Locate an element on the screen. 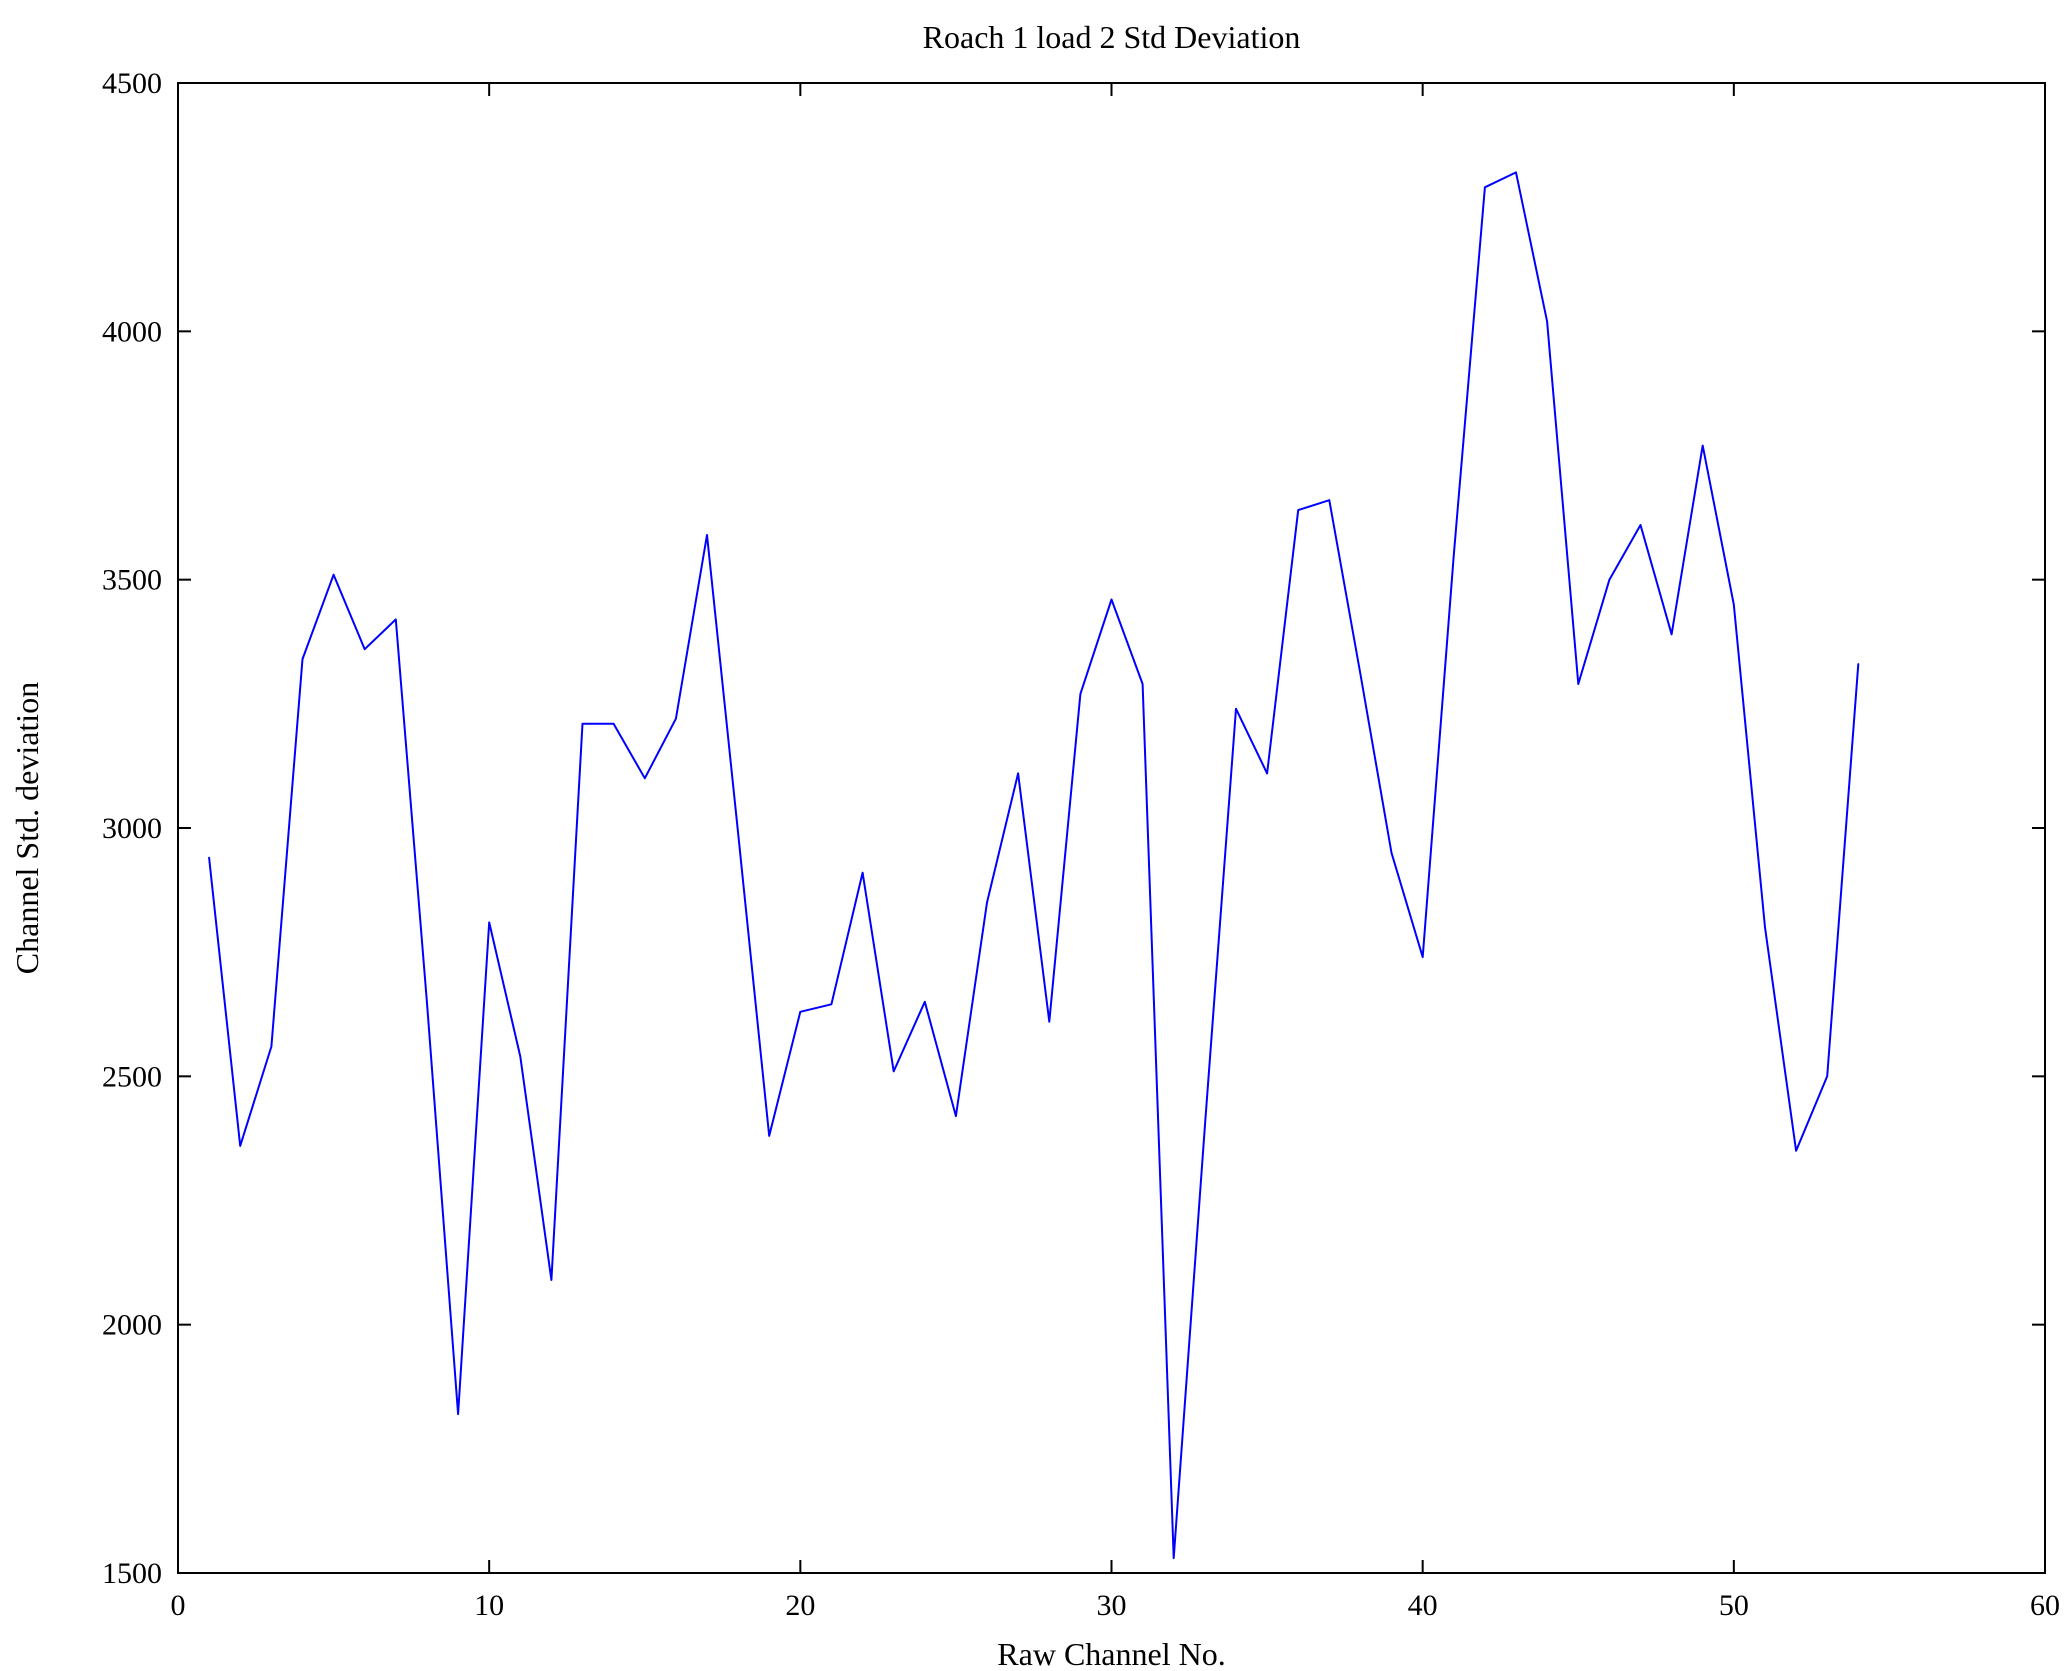  y-tick-label: 3000 is located at coordinates (132, 828).